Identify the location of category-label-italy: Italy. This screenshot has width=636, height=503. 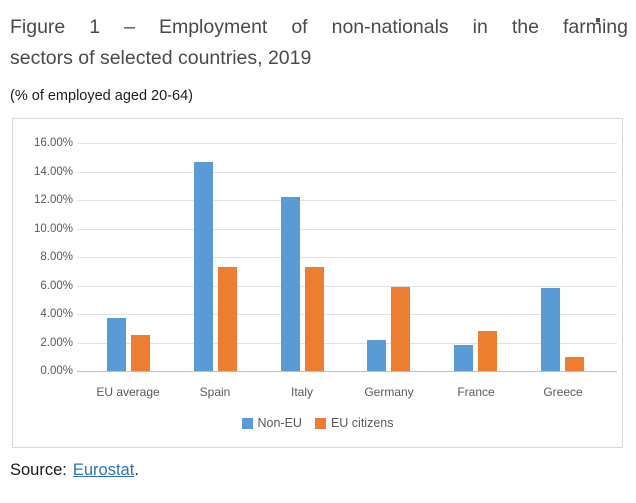
(301, 392).